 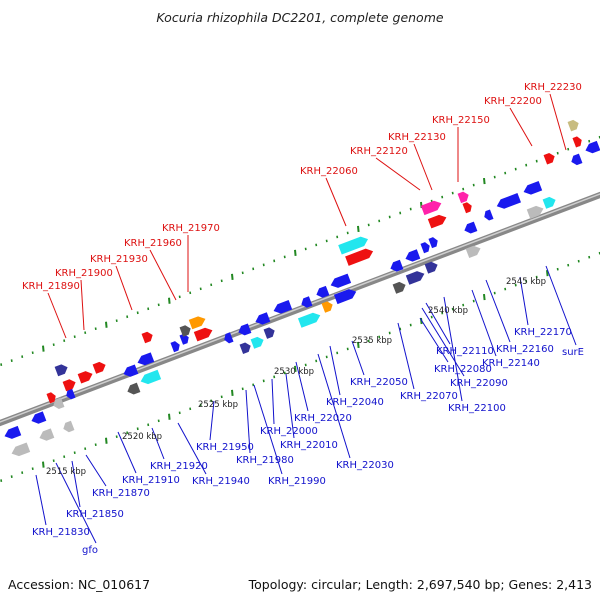 I want to click on reverse-gene-label: KRH_21830, so click(x=61, y=532).